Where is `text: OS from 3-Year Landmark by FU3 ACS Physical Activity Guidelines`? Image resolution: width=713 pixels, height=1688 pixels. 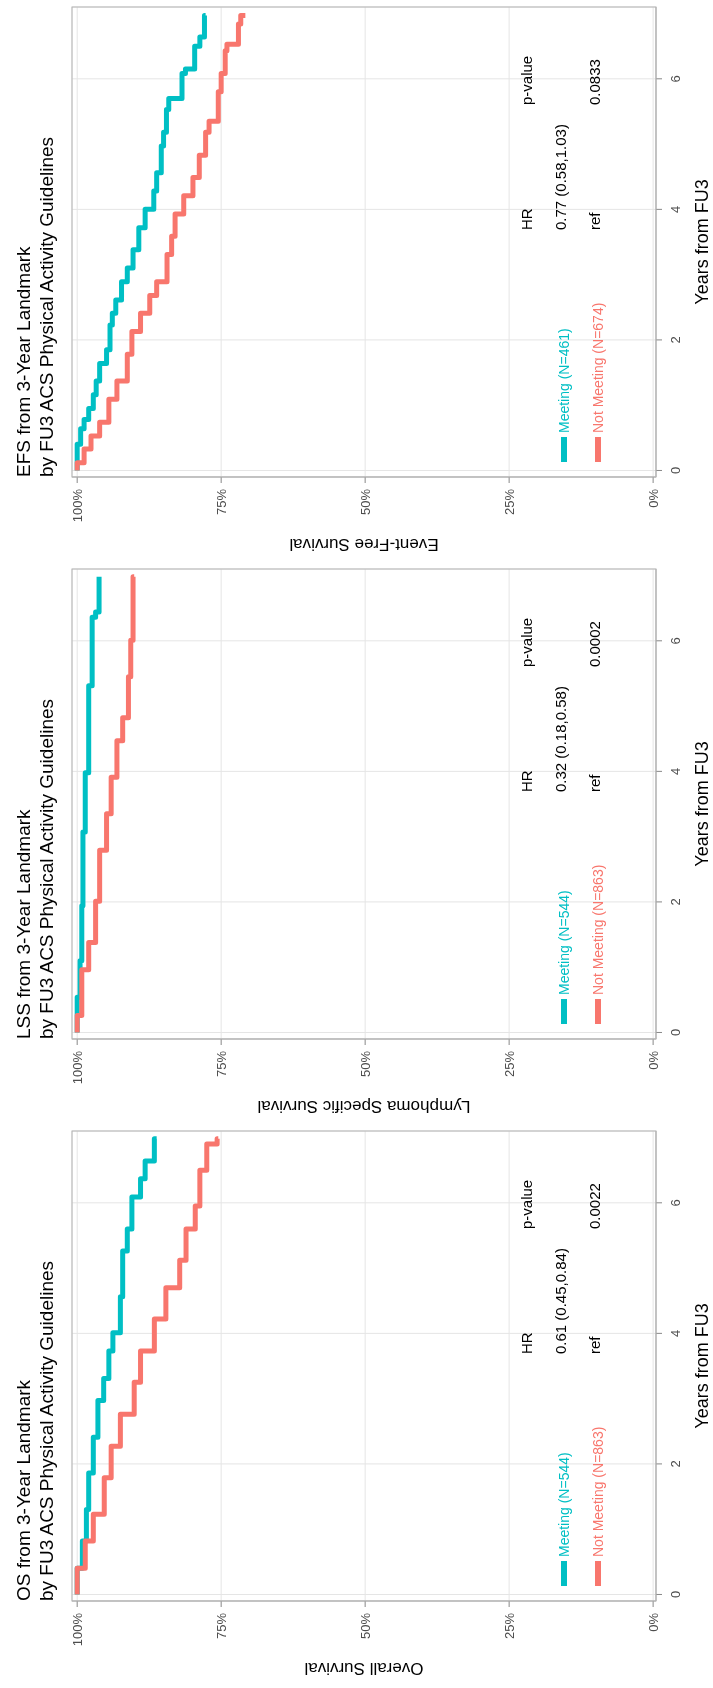 text: OS from 3-Year Landmark by FU3 ACS Physical Activity Guidelines is located at coordinates (35, 1430).